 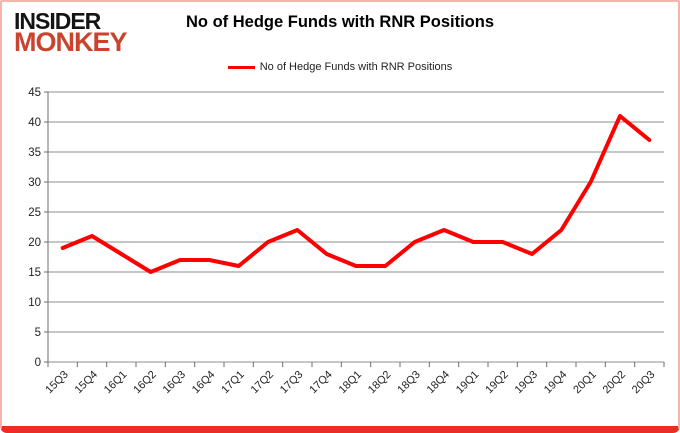 I want to click on legend-label: No of Hedge Funds with RNR Positions, so click(x=356, y=67).